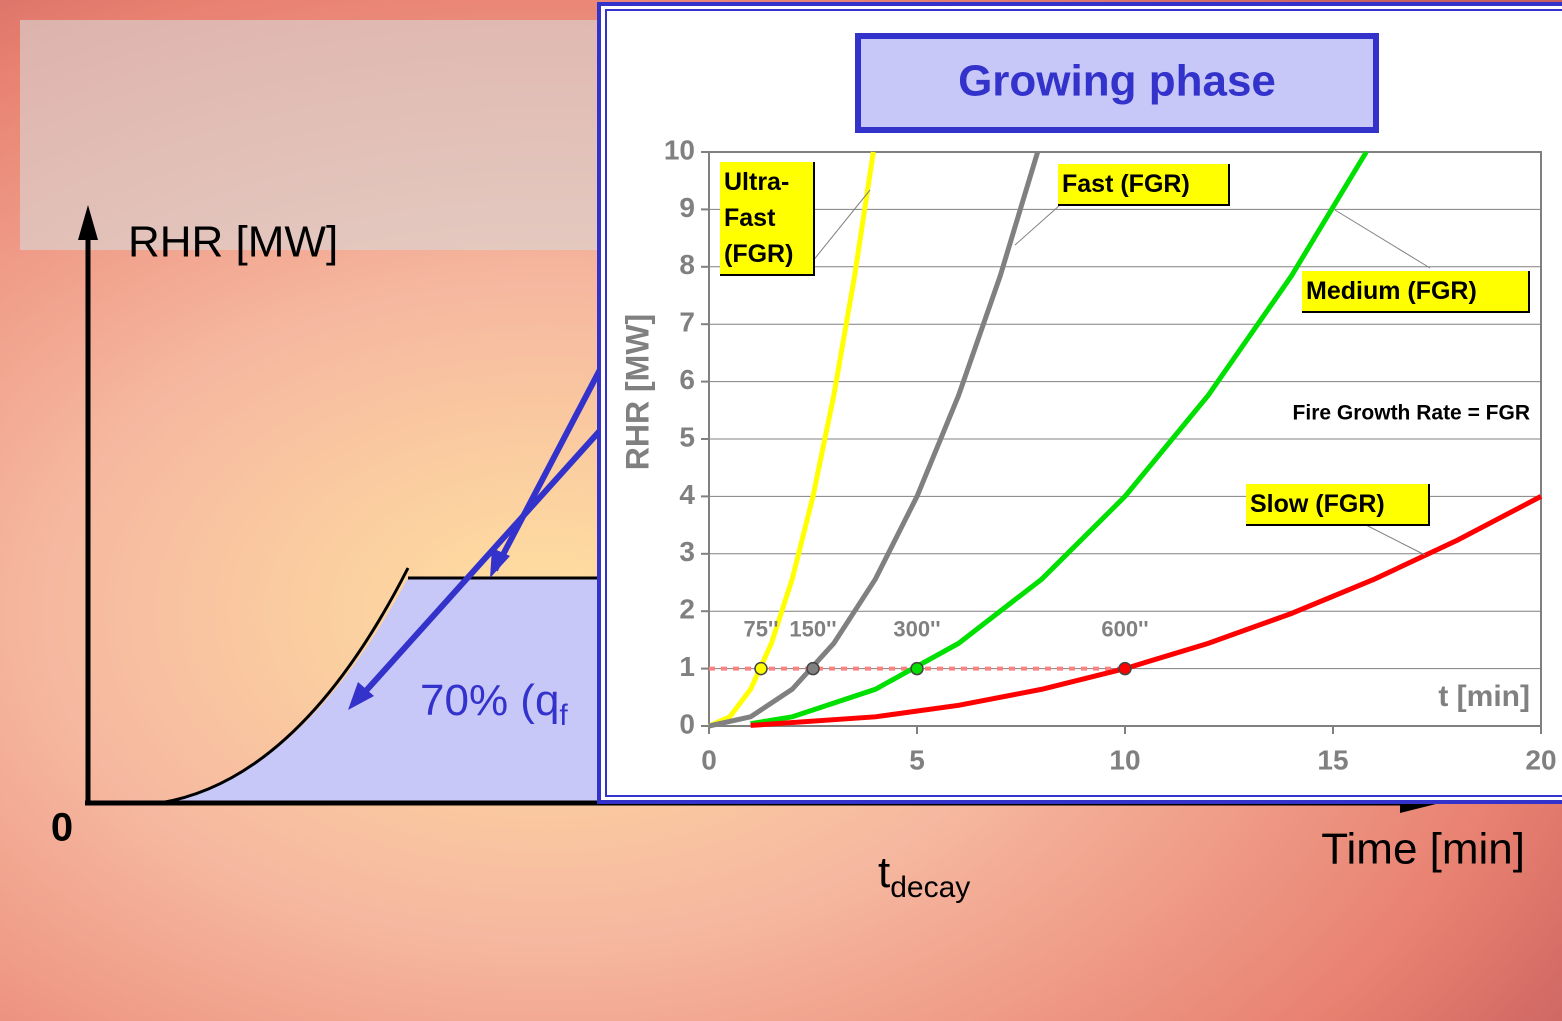 The height and width of the screenshot is (1021, 1562). Describe the element at coordinates (709, 759) in the screenshot. I see `x-tick-label: 0` at that location.